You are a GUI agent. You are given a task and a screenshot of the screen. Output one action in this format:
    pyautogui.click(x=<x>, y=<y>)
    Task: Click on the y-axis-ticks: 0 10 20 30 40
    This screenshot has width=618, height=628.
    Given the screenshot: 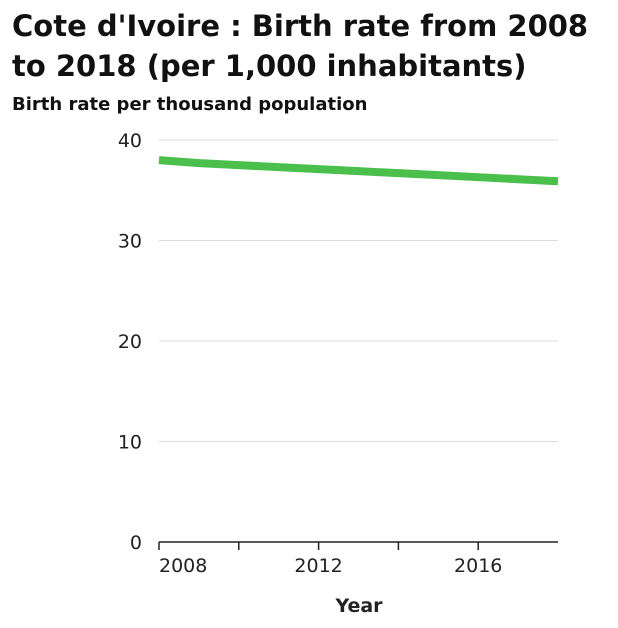 What is the action you would take?
    pyautogui.click(x=130, y=342)
    